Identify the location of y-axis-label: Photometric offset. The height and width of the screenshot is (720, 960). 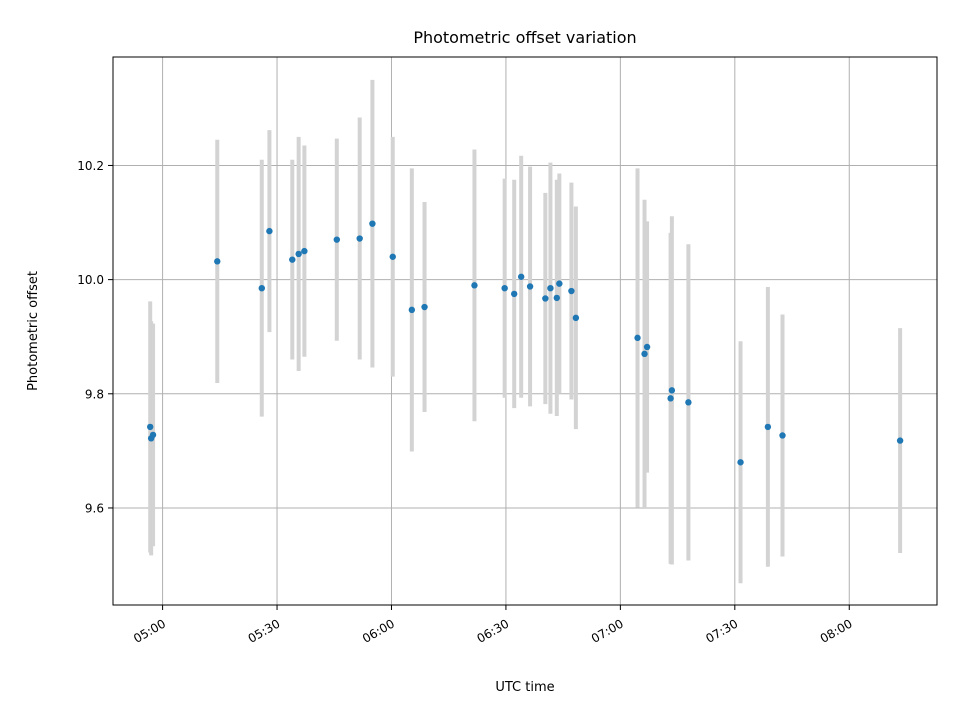
(33, 331).